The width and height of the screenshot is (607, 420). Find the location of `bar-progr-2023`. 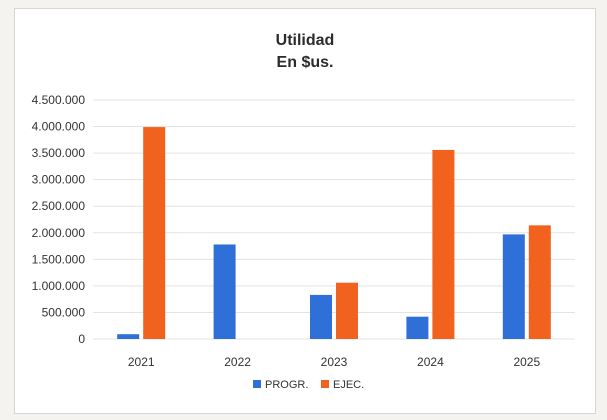

bar-progr-2023 is located at coordinates (321, 316).